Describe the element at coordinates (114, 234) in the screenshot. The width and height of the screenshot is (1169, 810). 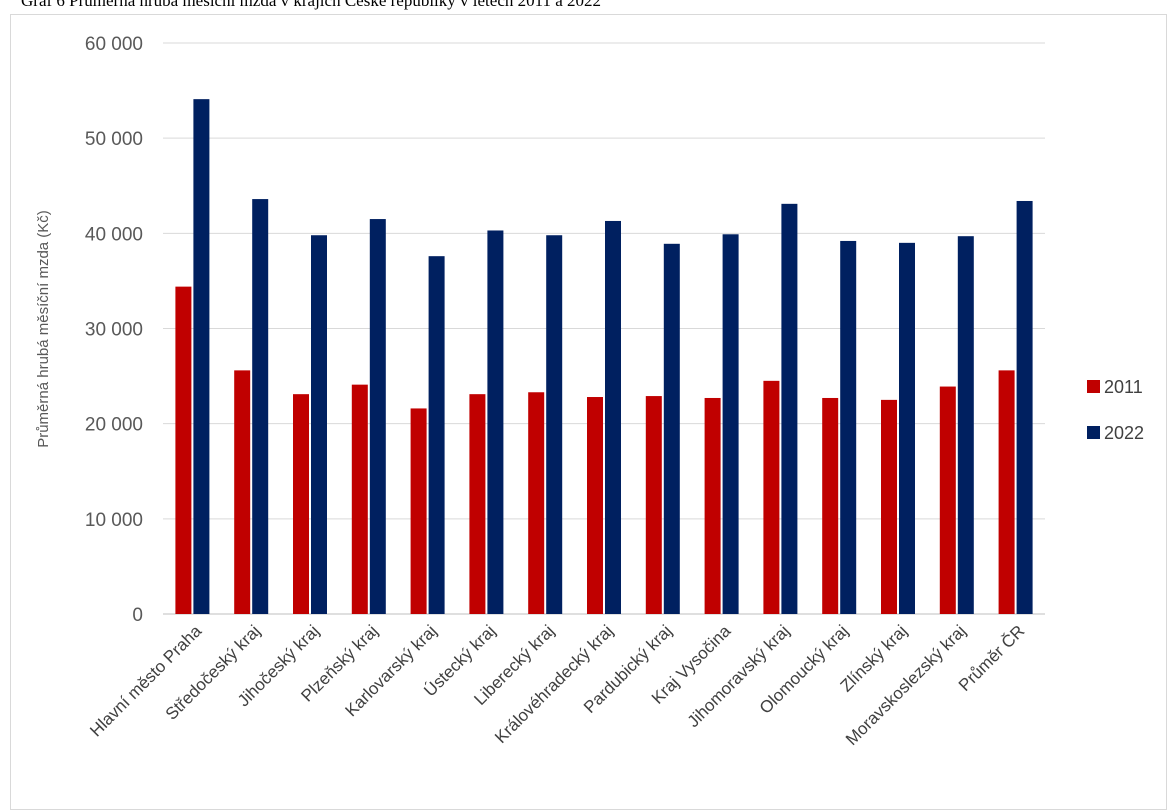
I see `y-tick-label: 40 000` at that location.